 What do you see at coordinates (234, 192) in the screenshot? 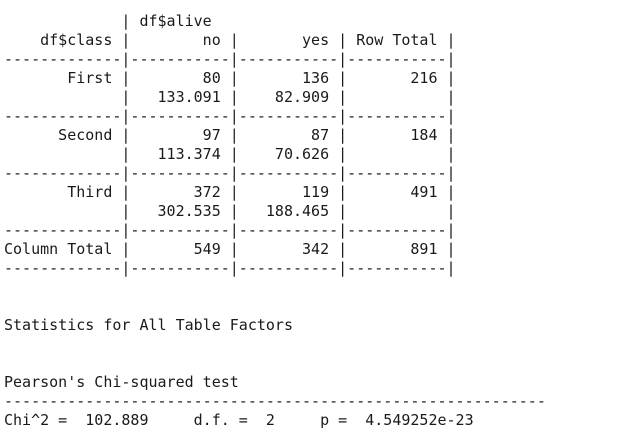
I see `crosstab-row-third-counts: Third | 372 | 119 | 491 |` at bounding box center [234, 192].